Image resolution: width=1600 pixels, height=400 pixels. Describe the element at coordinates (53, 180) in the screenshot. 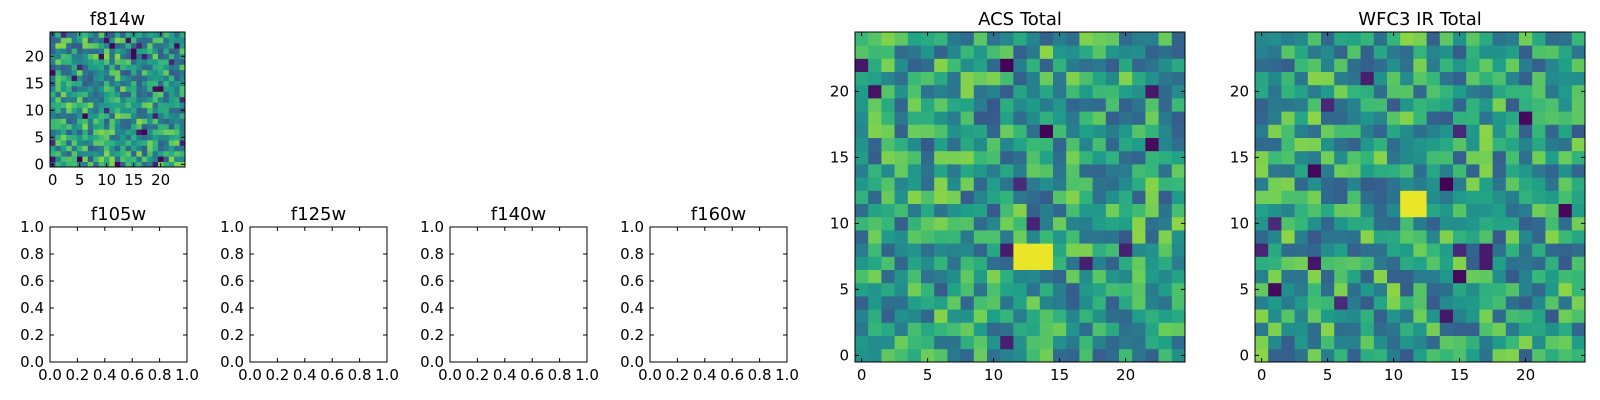

I see `f814w-xtick-label: 0` at that location.